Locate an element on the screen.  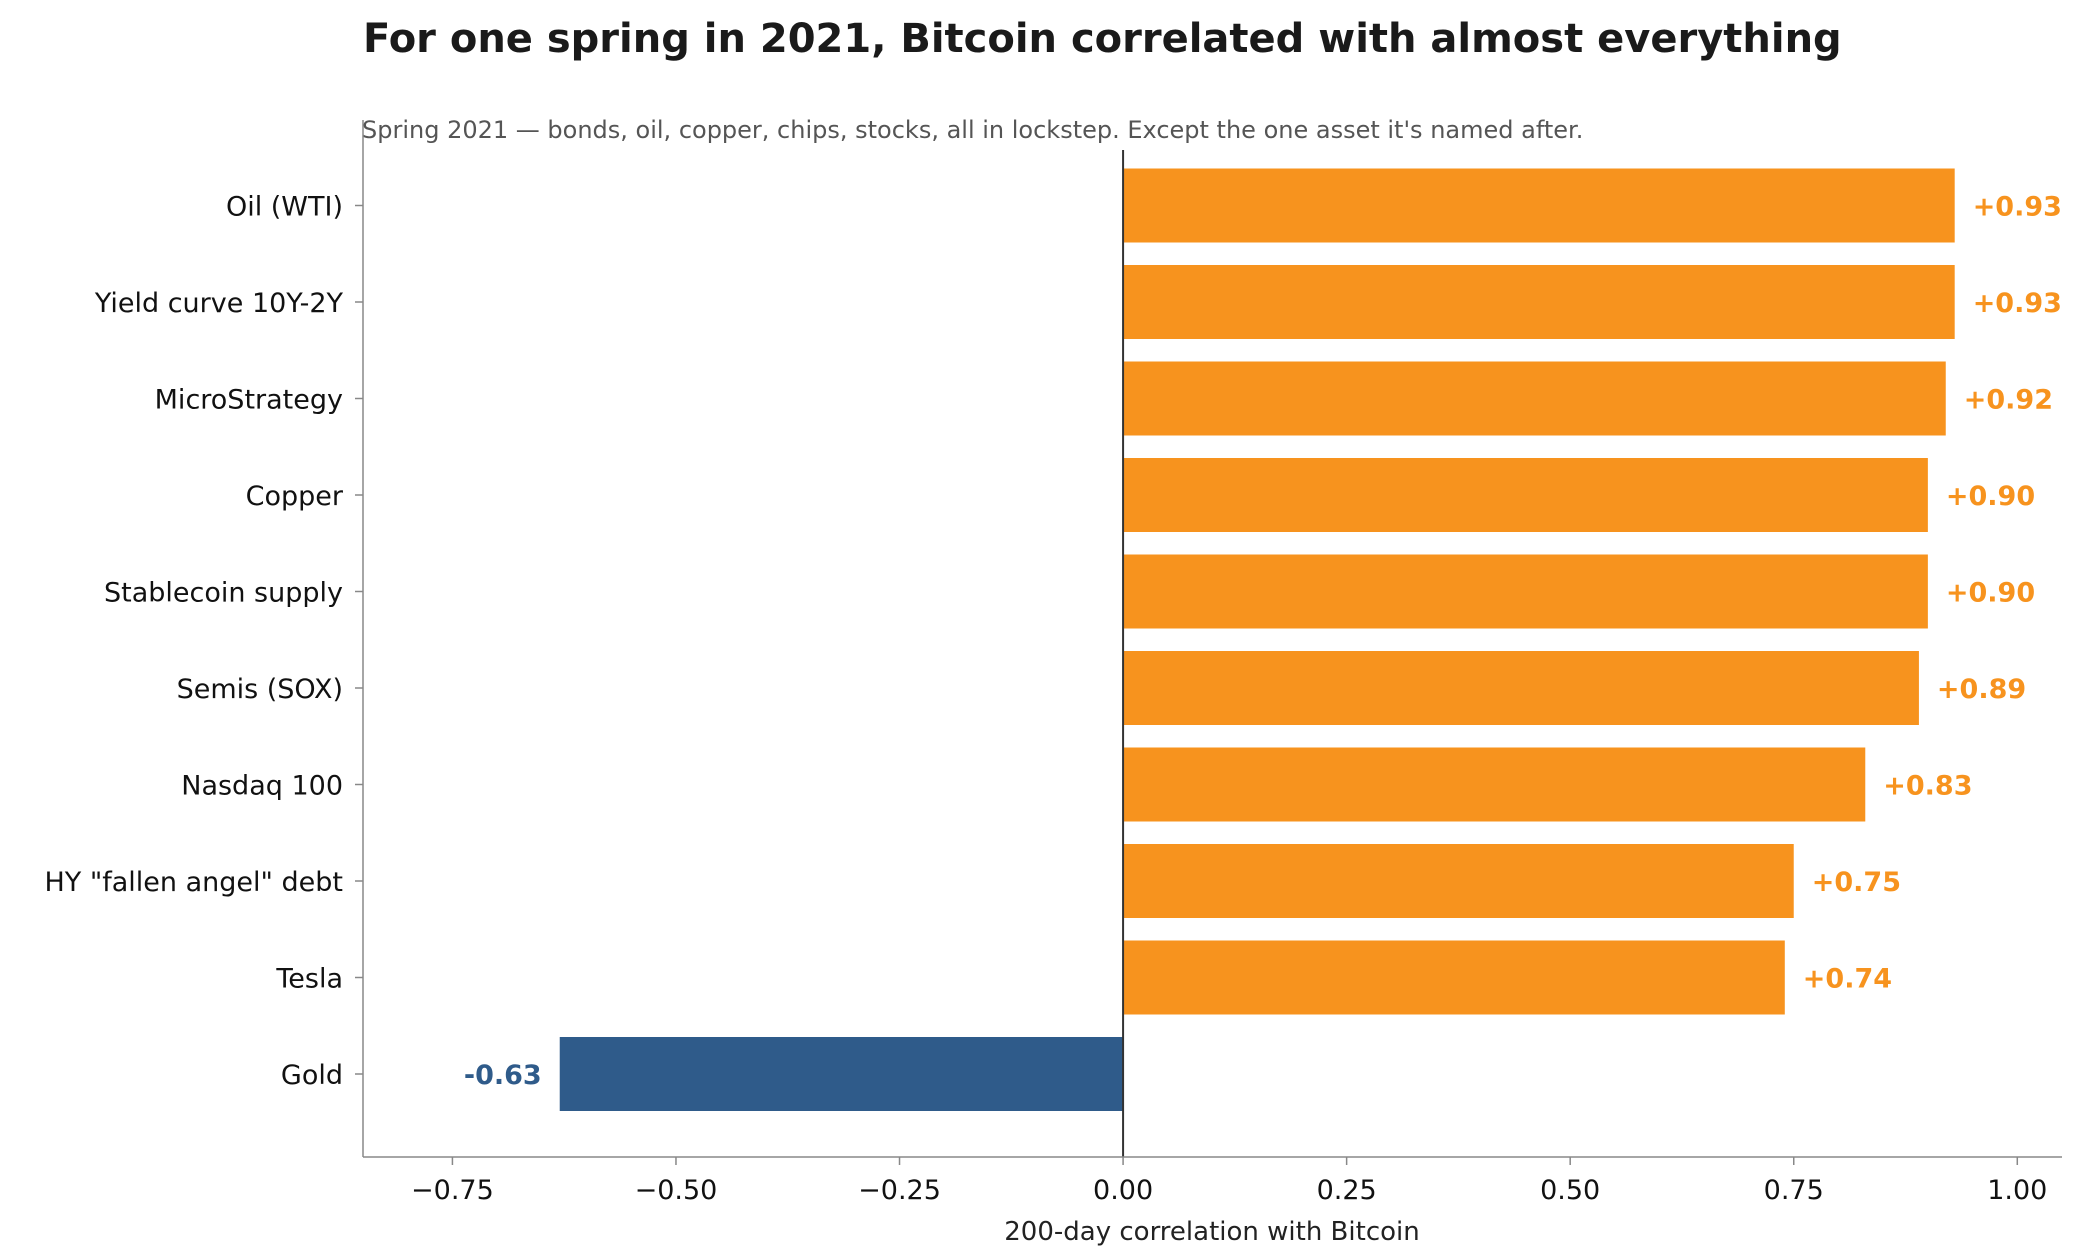
x-tick-label-7: 1.00 is located at coordinates (2017, 1190).